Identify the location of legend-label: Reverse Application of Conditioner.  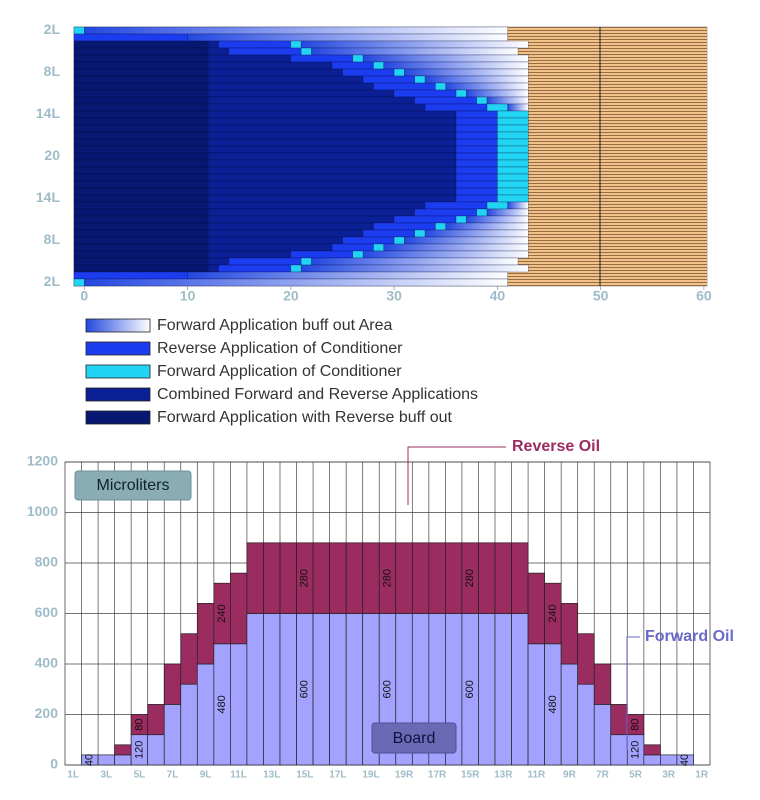
(280, 348).